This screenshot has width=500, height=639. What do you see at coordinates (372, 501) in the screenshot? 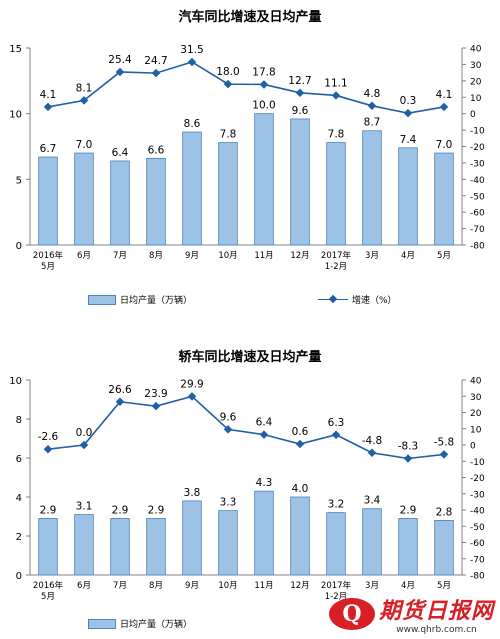
I see `bar-data-label: 3.4` at bounding box center [372, 501].